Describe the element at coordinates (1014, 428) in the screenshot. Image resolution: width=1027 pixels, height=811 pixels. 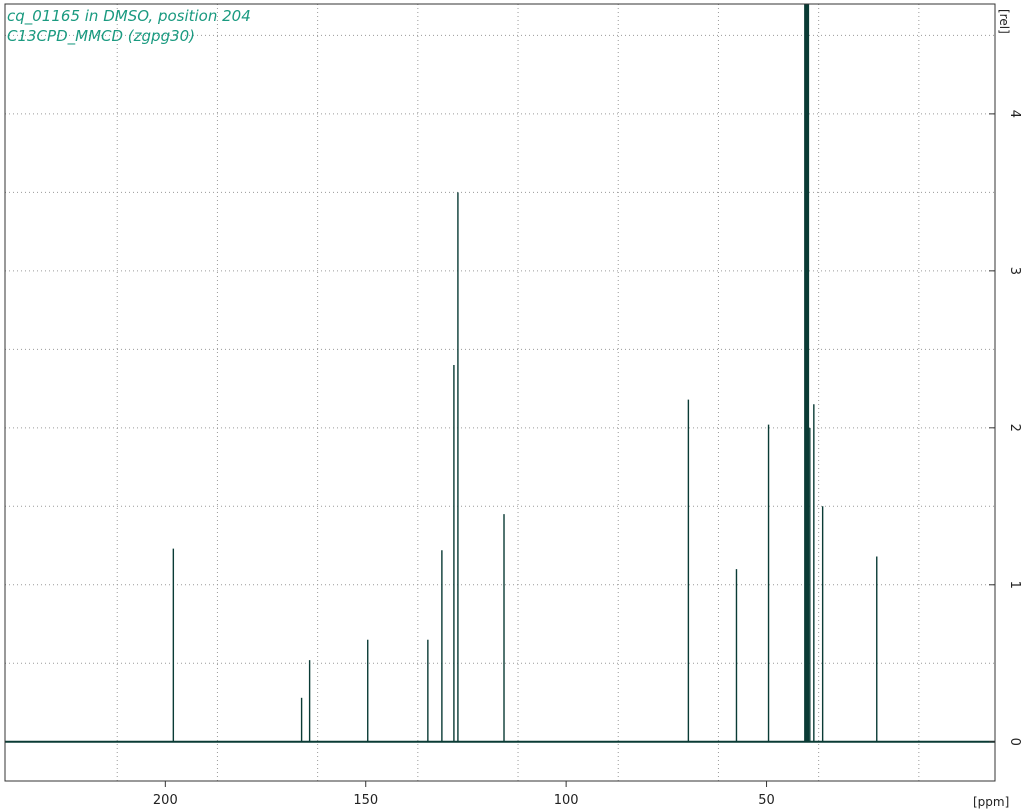
I see `y-tick-label: 2` at that location.